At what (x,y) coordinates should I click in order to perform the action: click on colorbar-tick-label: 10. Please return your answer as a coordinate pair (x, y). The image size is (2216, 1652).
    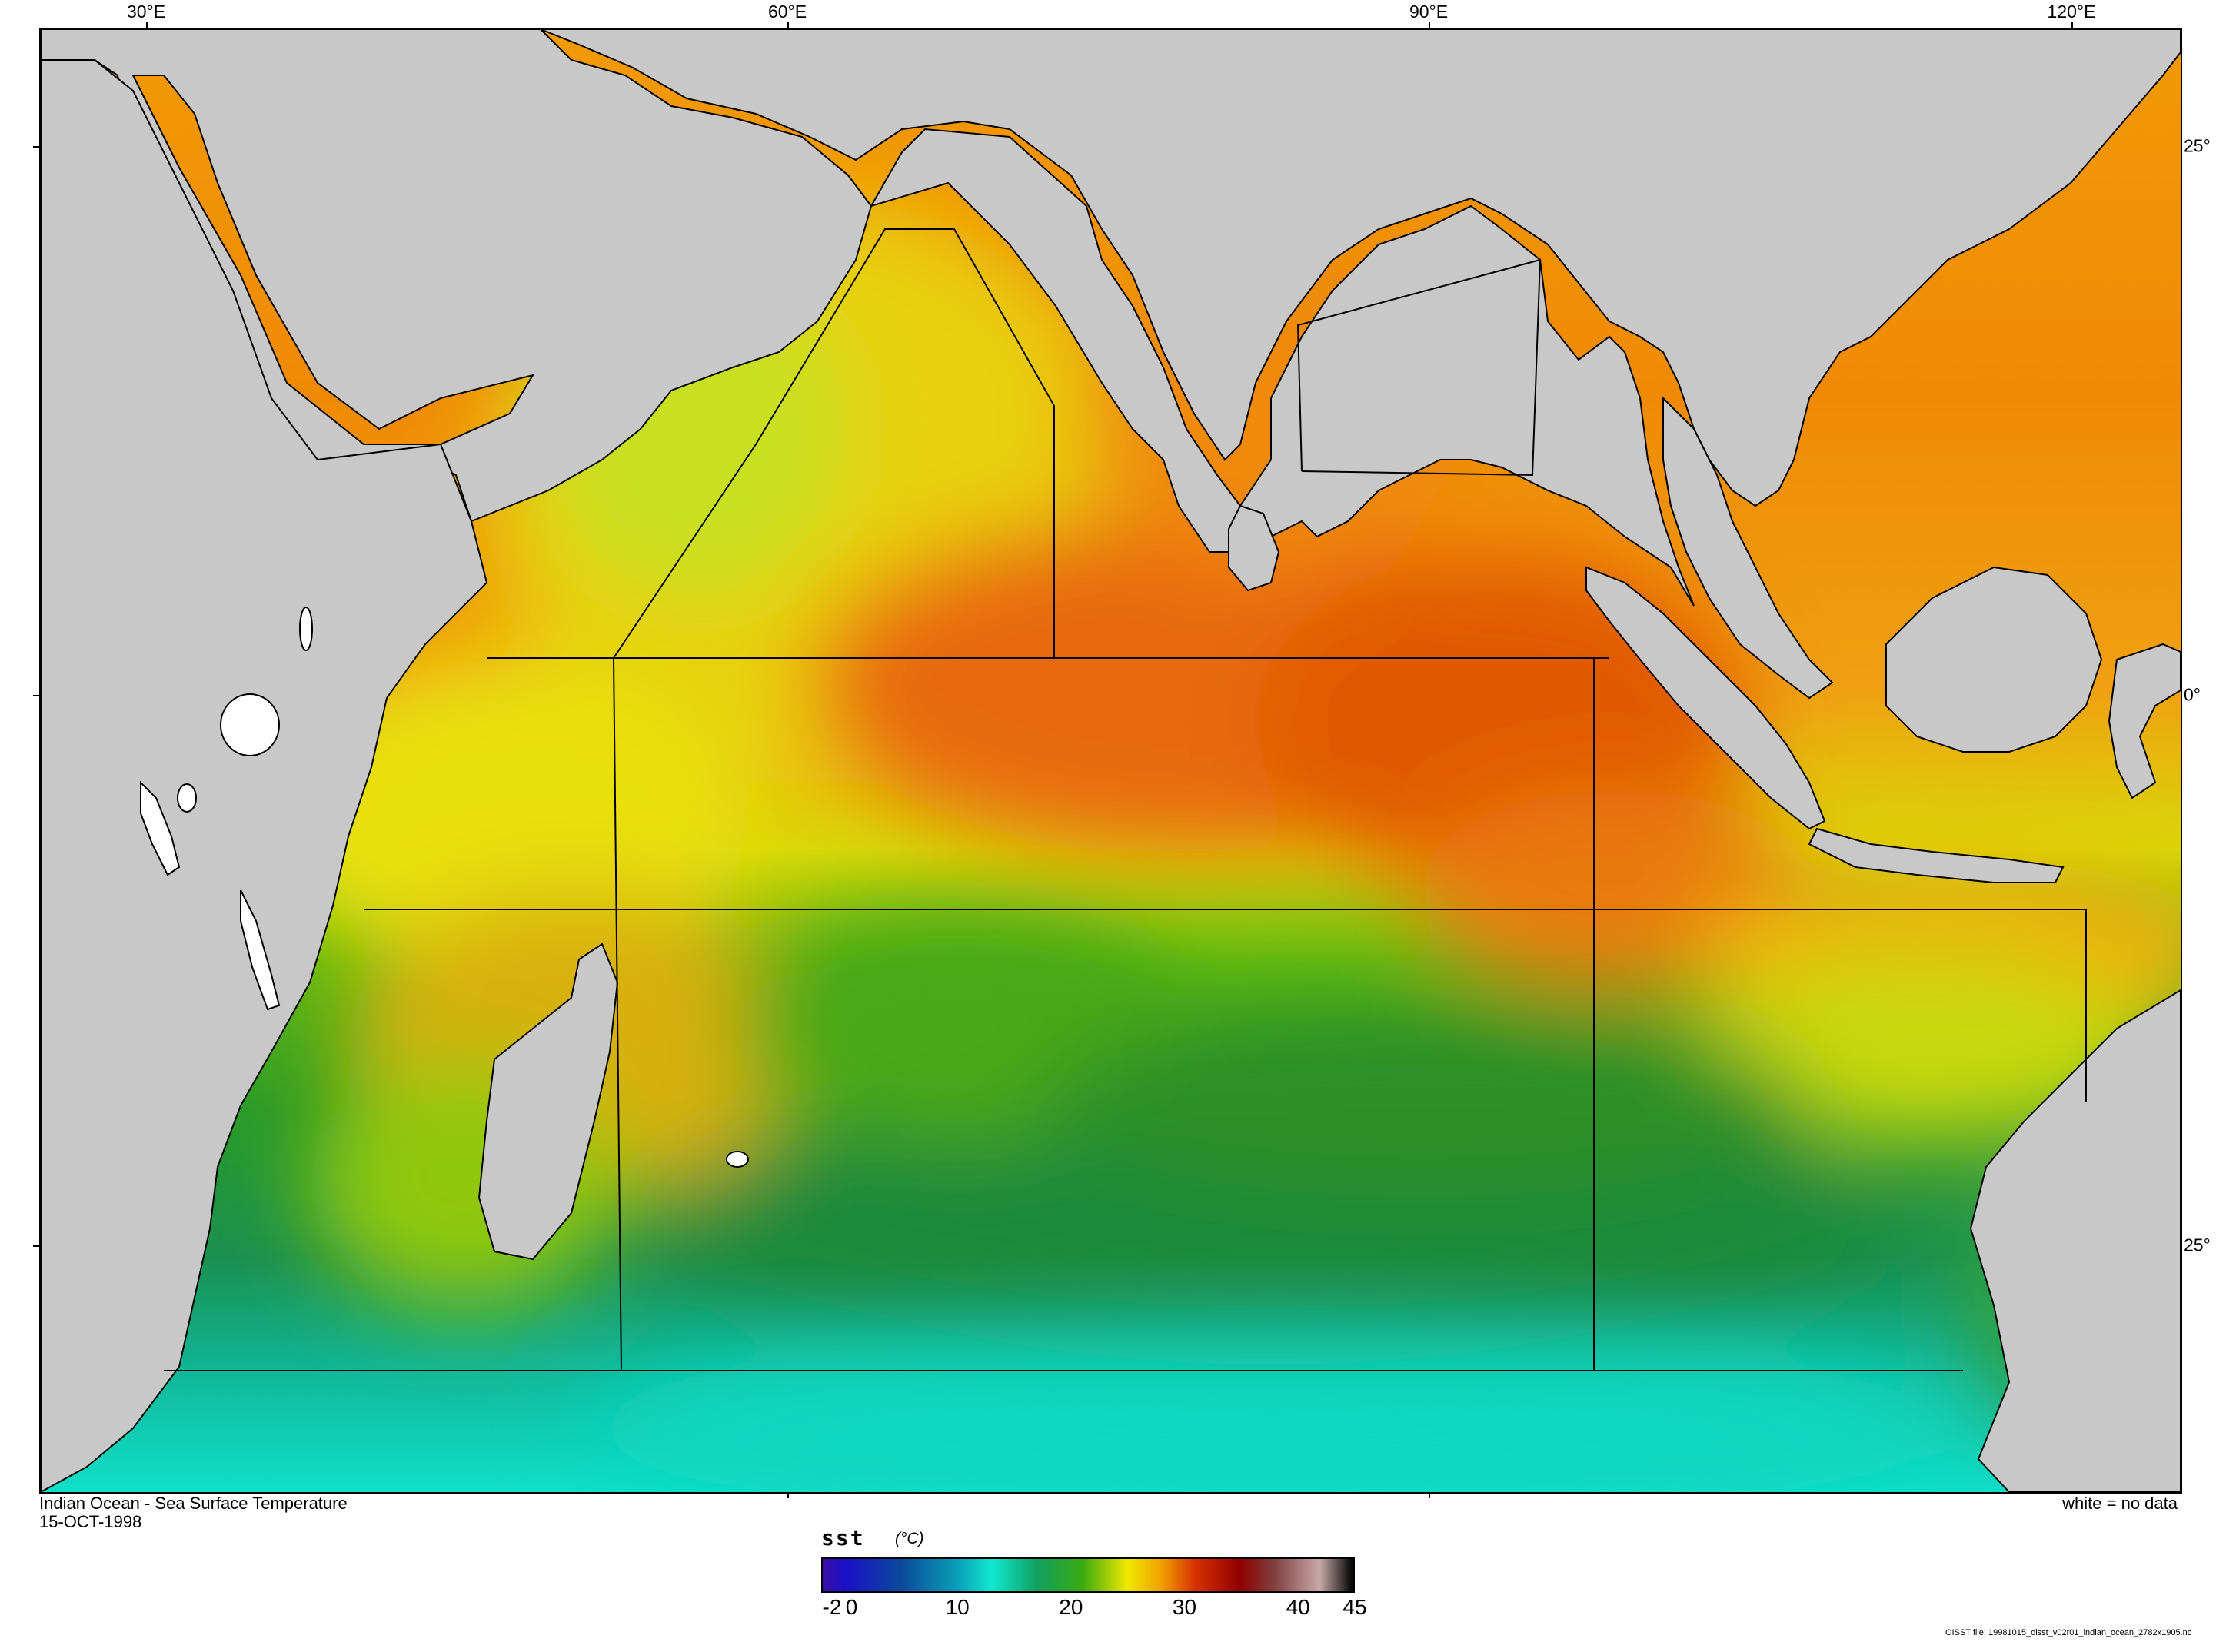
    Looking at the image, I should click on (958, 1607).